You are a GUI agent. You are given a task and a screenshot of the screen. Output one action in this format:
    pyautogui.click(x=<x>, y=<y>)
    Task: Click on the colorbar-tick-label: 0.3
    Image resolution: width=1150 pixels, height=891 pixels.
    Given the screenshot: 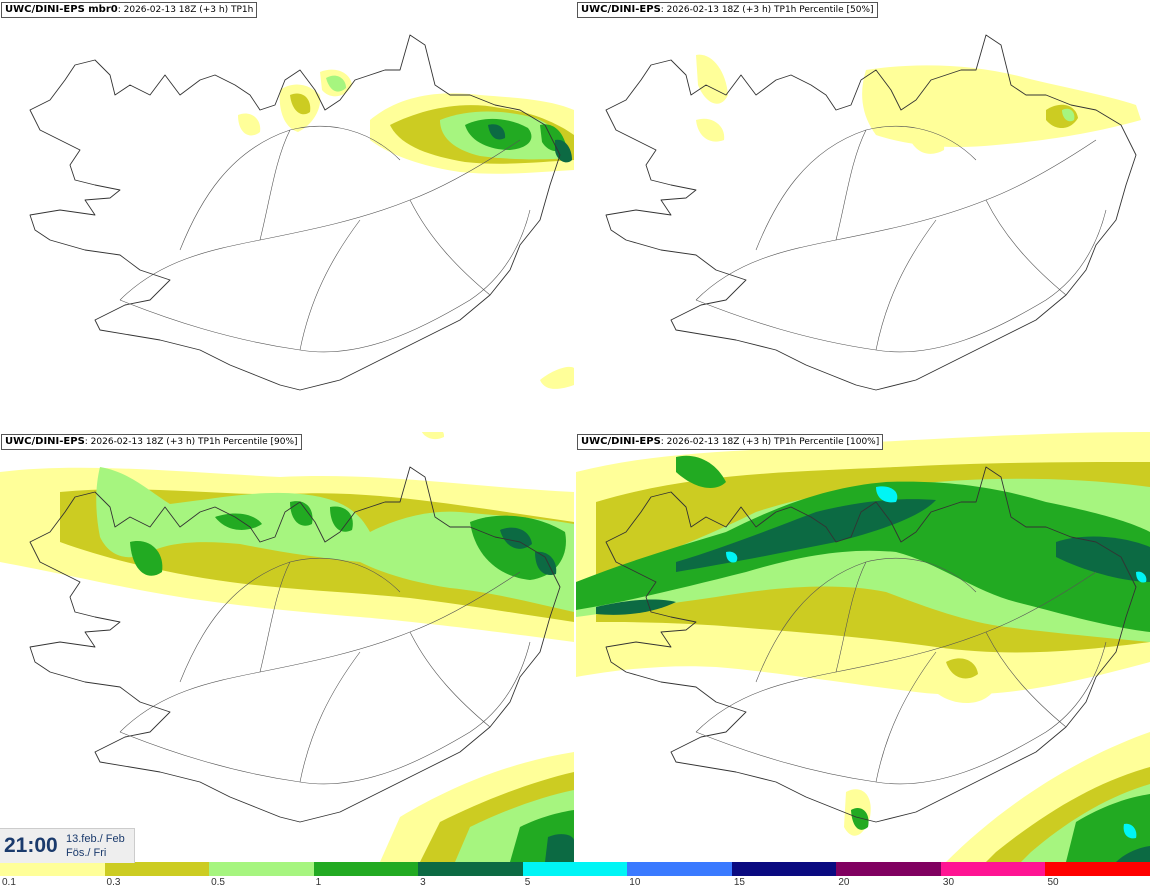 What is the action you would take?
    pyautogui.click(x=113, y=882)
    